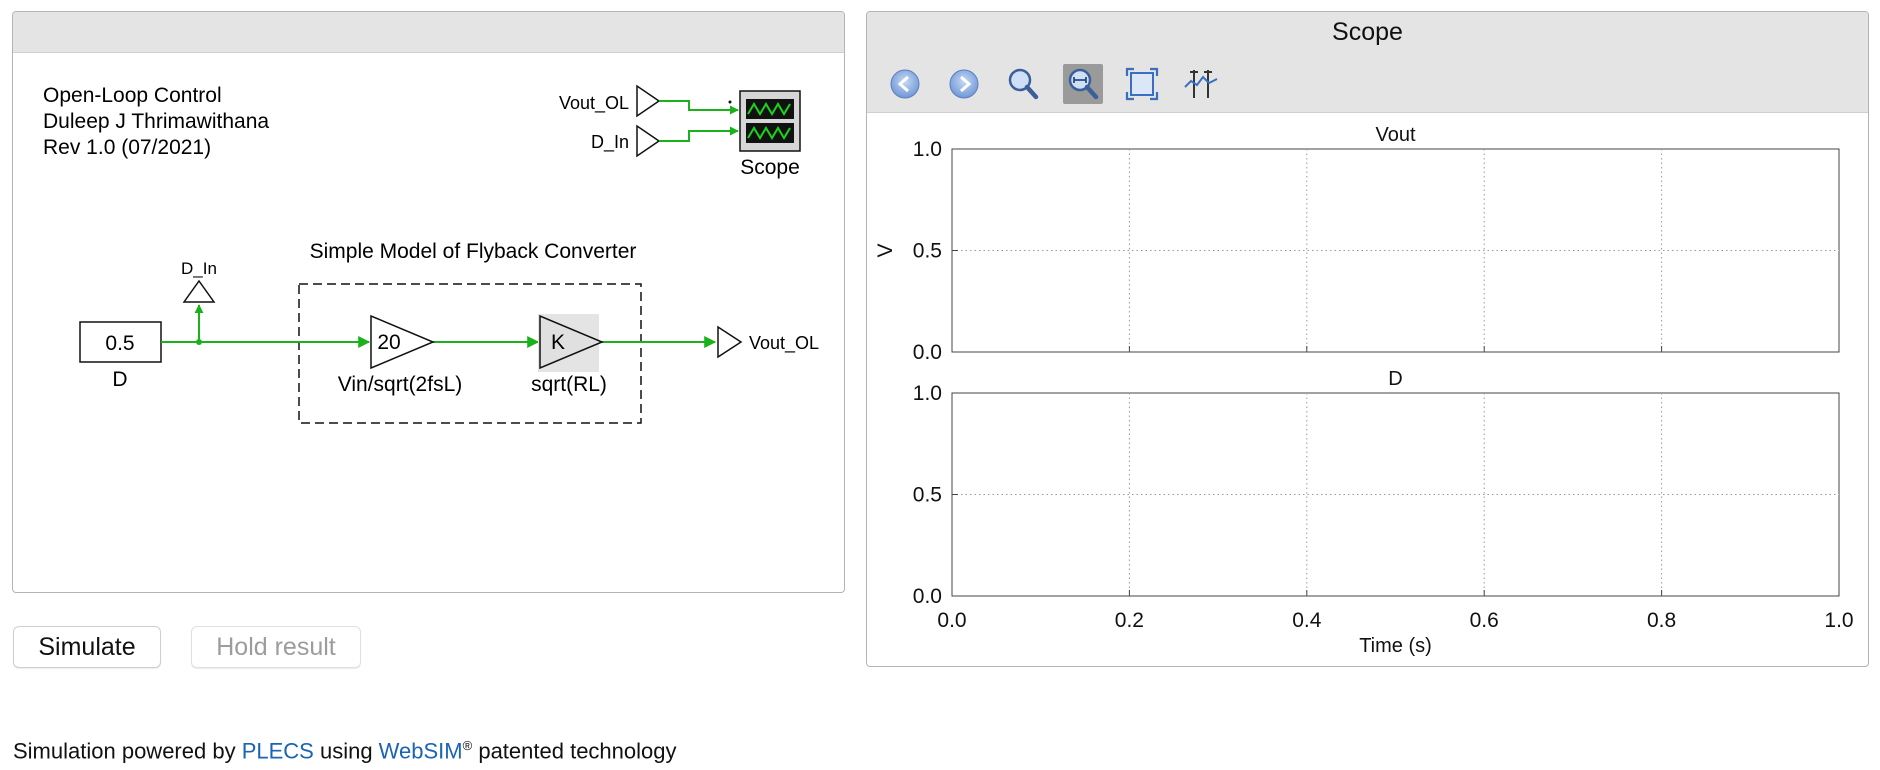  I want to click on zoom-x-icon, so click(1083, 84).